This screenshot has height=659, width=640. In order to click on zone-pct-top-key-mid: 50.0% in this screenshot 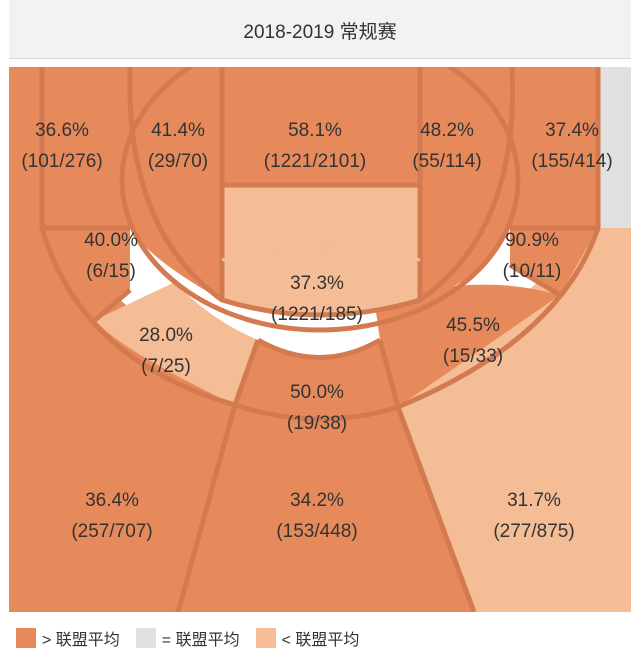, I will do `click(317, 392)`.